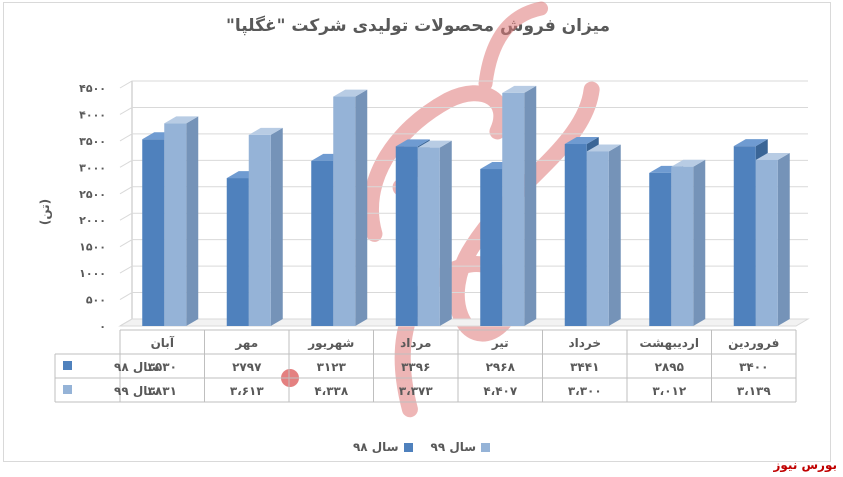 The width and height of the screenshot is (843, 477). What do you see at coordinates (92, 273) in the screenshot?
I see `y-tick-label: ۱۰۰۰` at bounding box center [92, 273].